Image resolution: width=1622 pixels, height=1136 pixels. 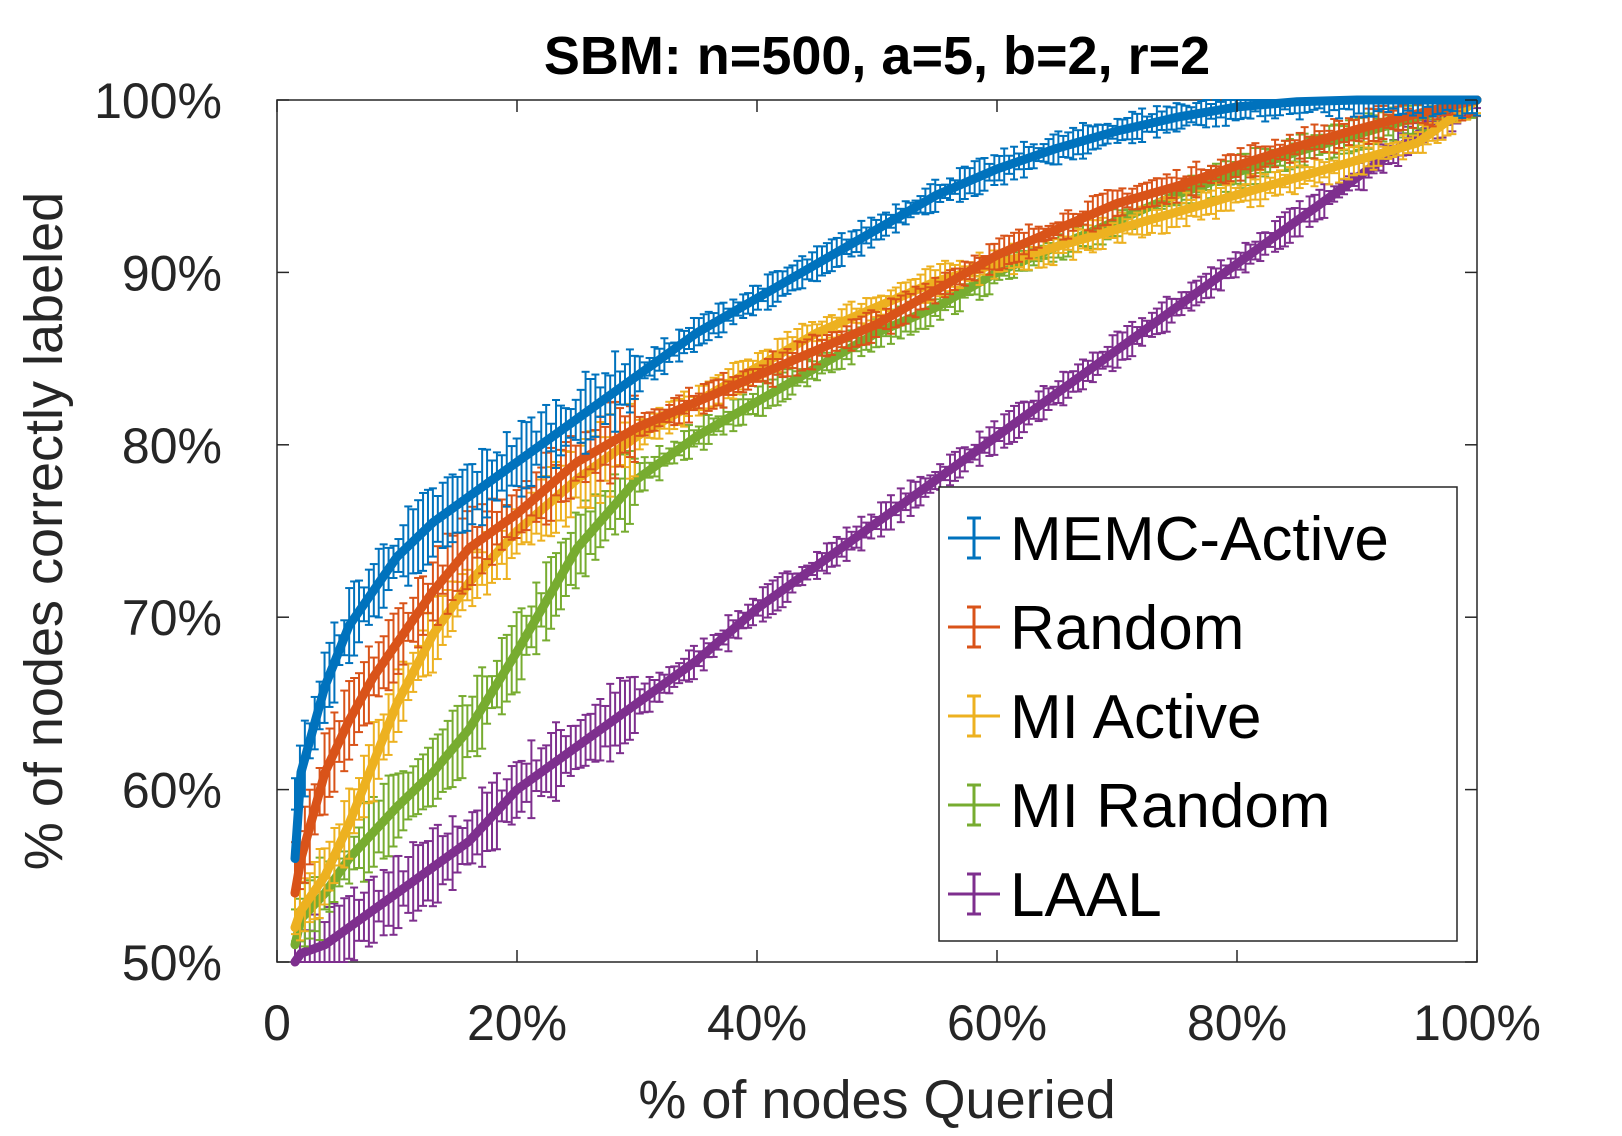 I want to click on legend-label: MEMC-Active, so click(x=1199, y=539).